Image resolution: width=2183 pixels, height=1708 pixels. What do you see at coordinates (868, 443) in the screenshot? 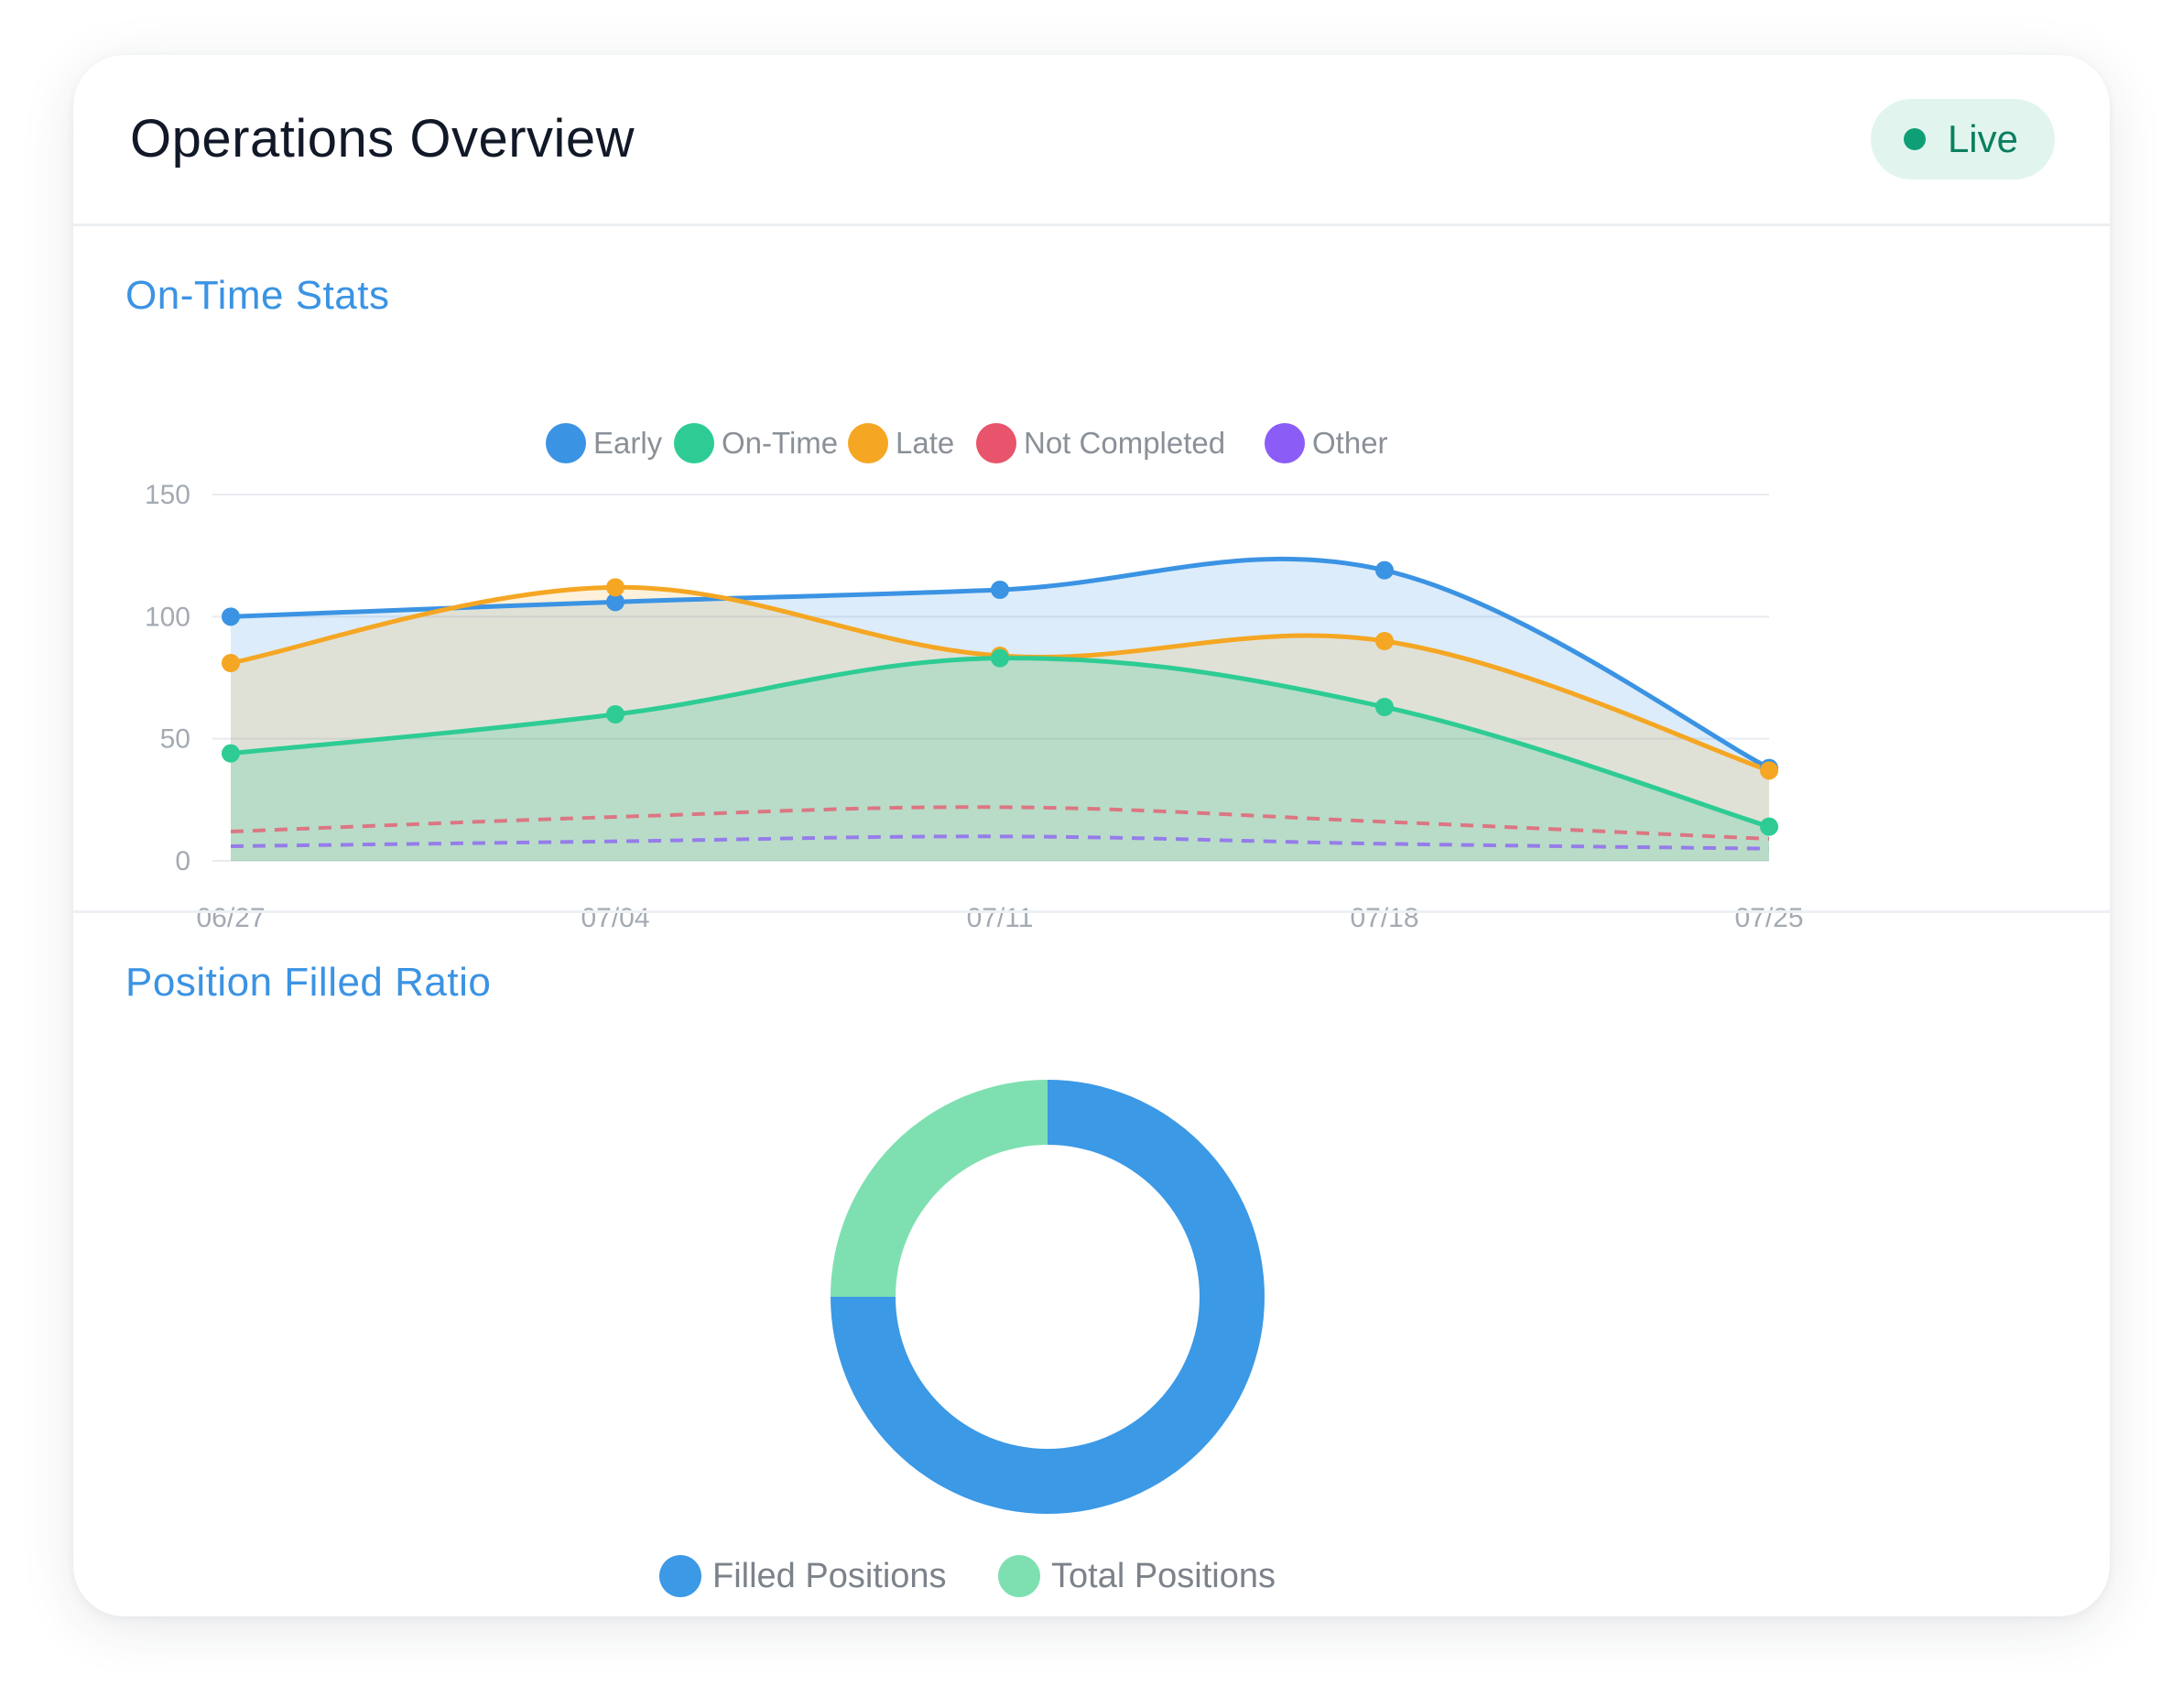
I see `legend-swatch-late` at bounding box center [868, 443].